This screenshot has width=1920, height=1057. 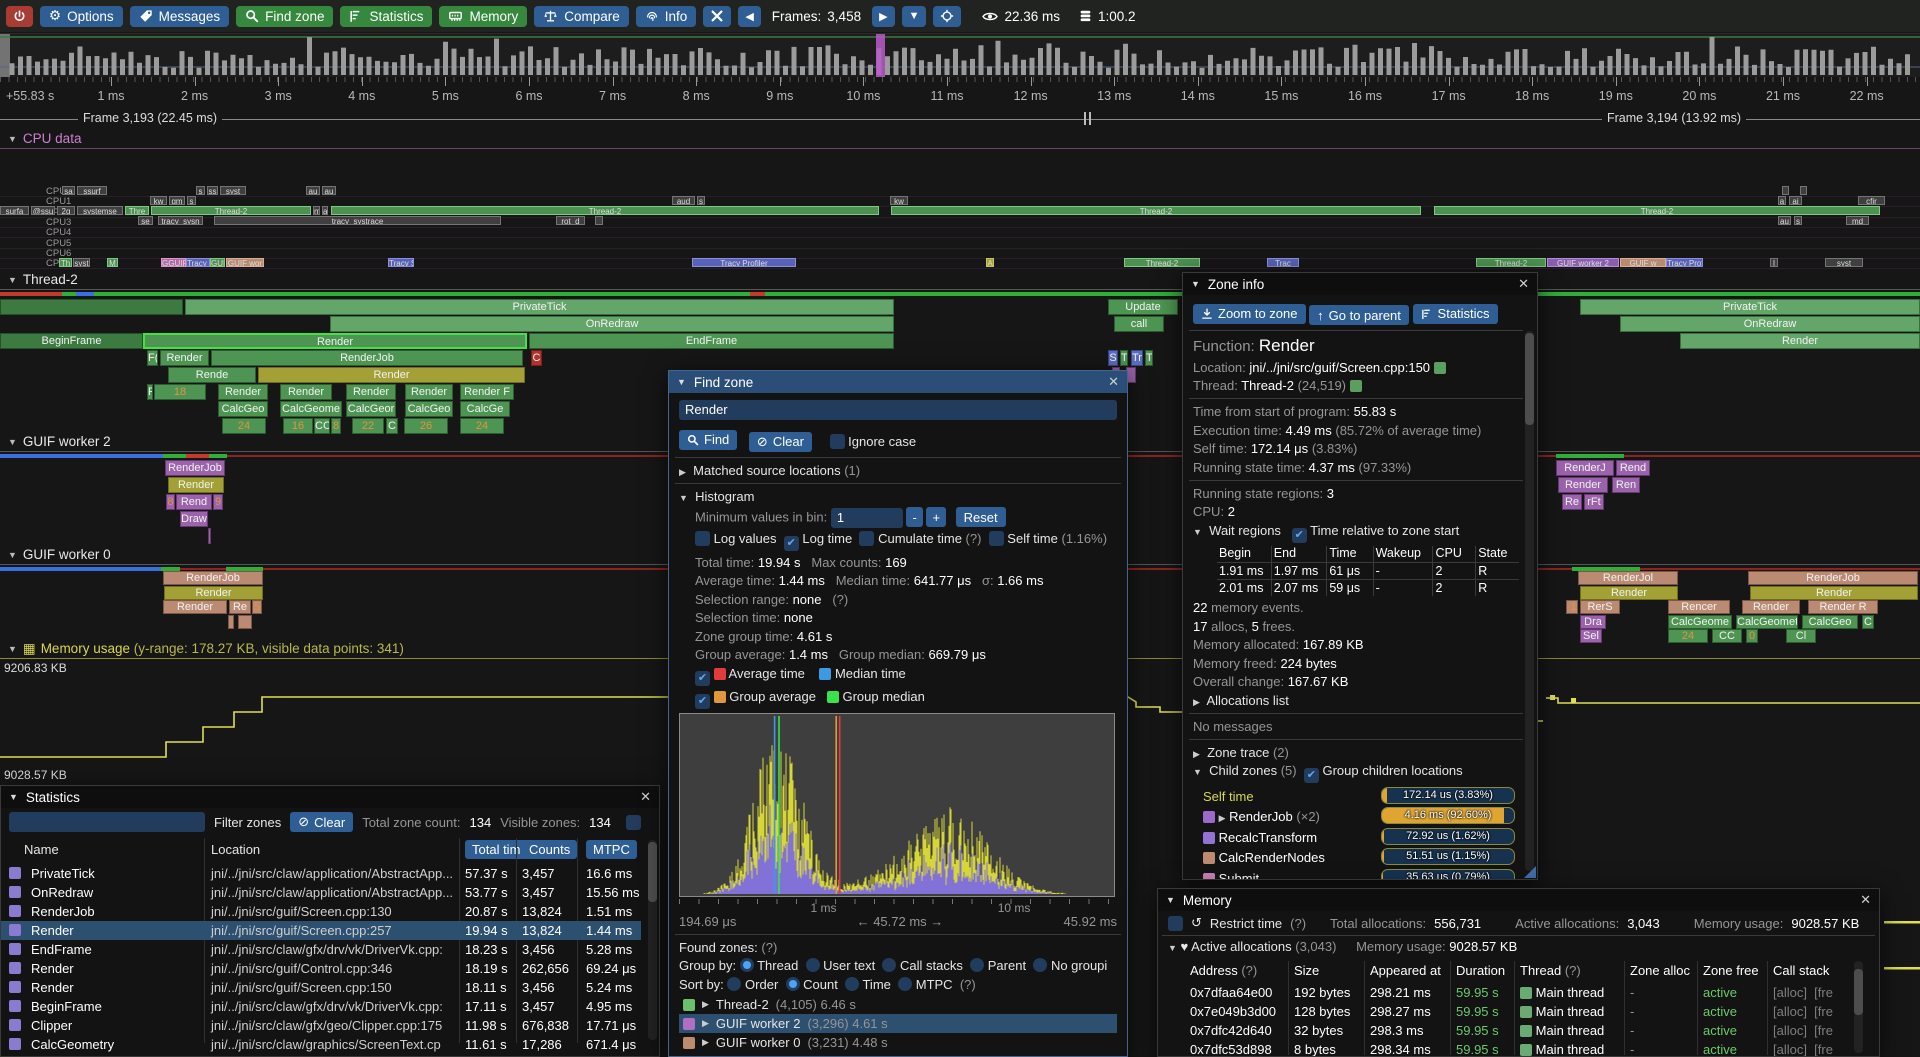 I want to click on cpu-zone: I, so click(x=1774, y=262).